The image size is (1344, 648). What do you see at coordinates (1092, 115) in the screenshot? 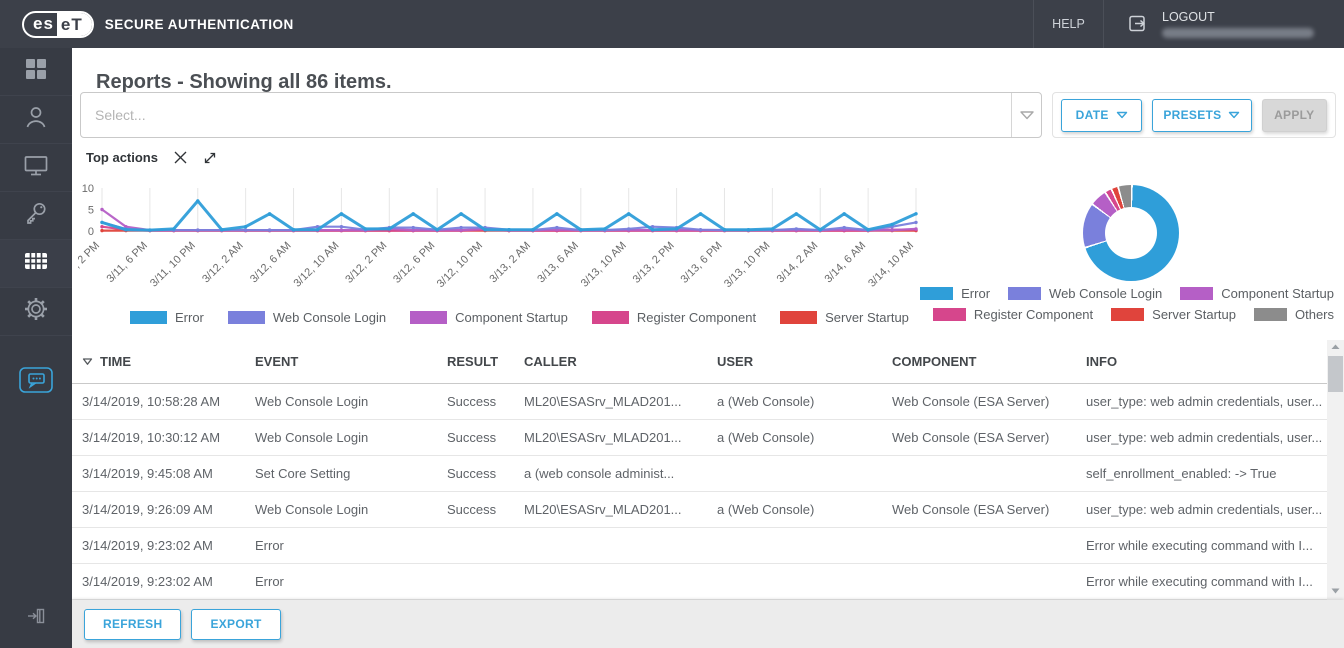
I see `date-button-label: DATE` at bounding box center [1092, 115].